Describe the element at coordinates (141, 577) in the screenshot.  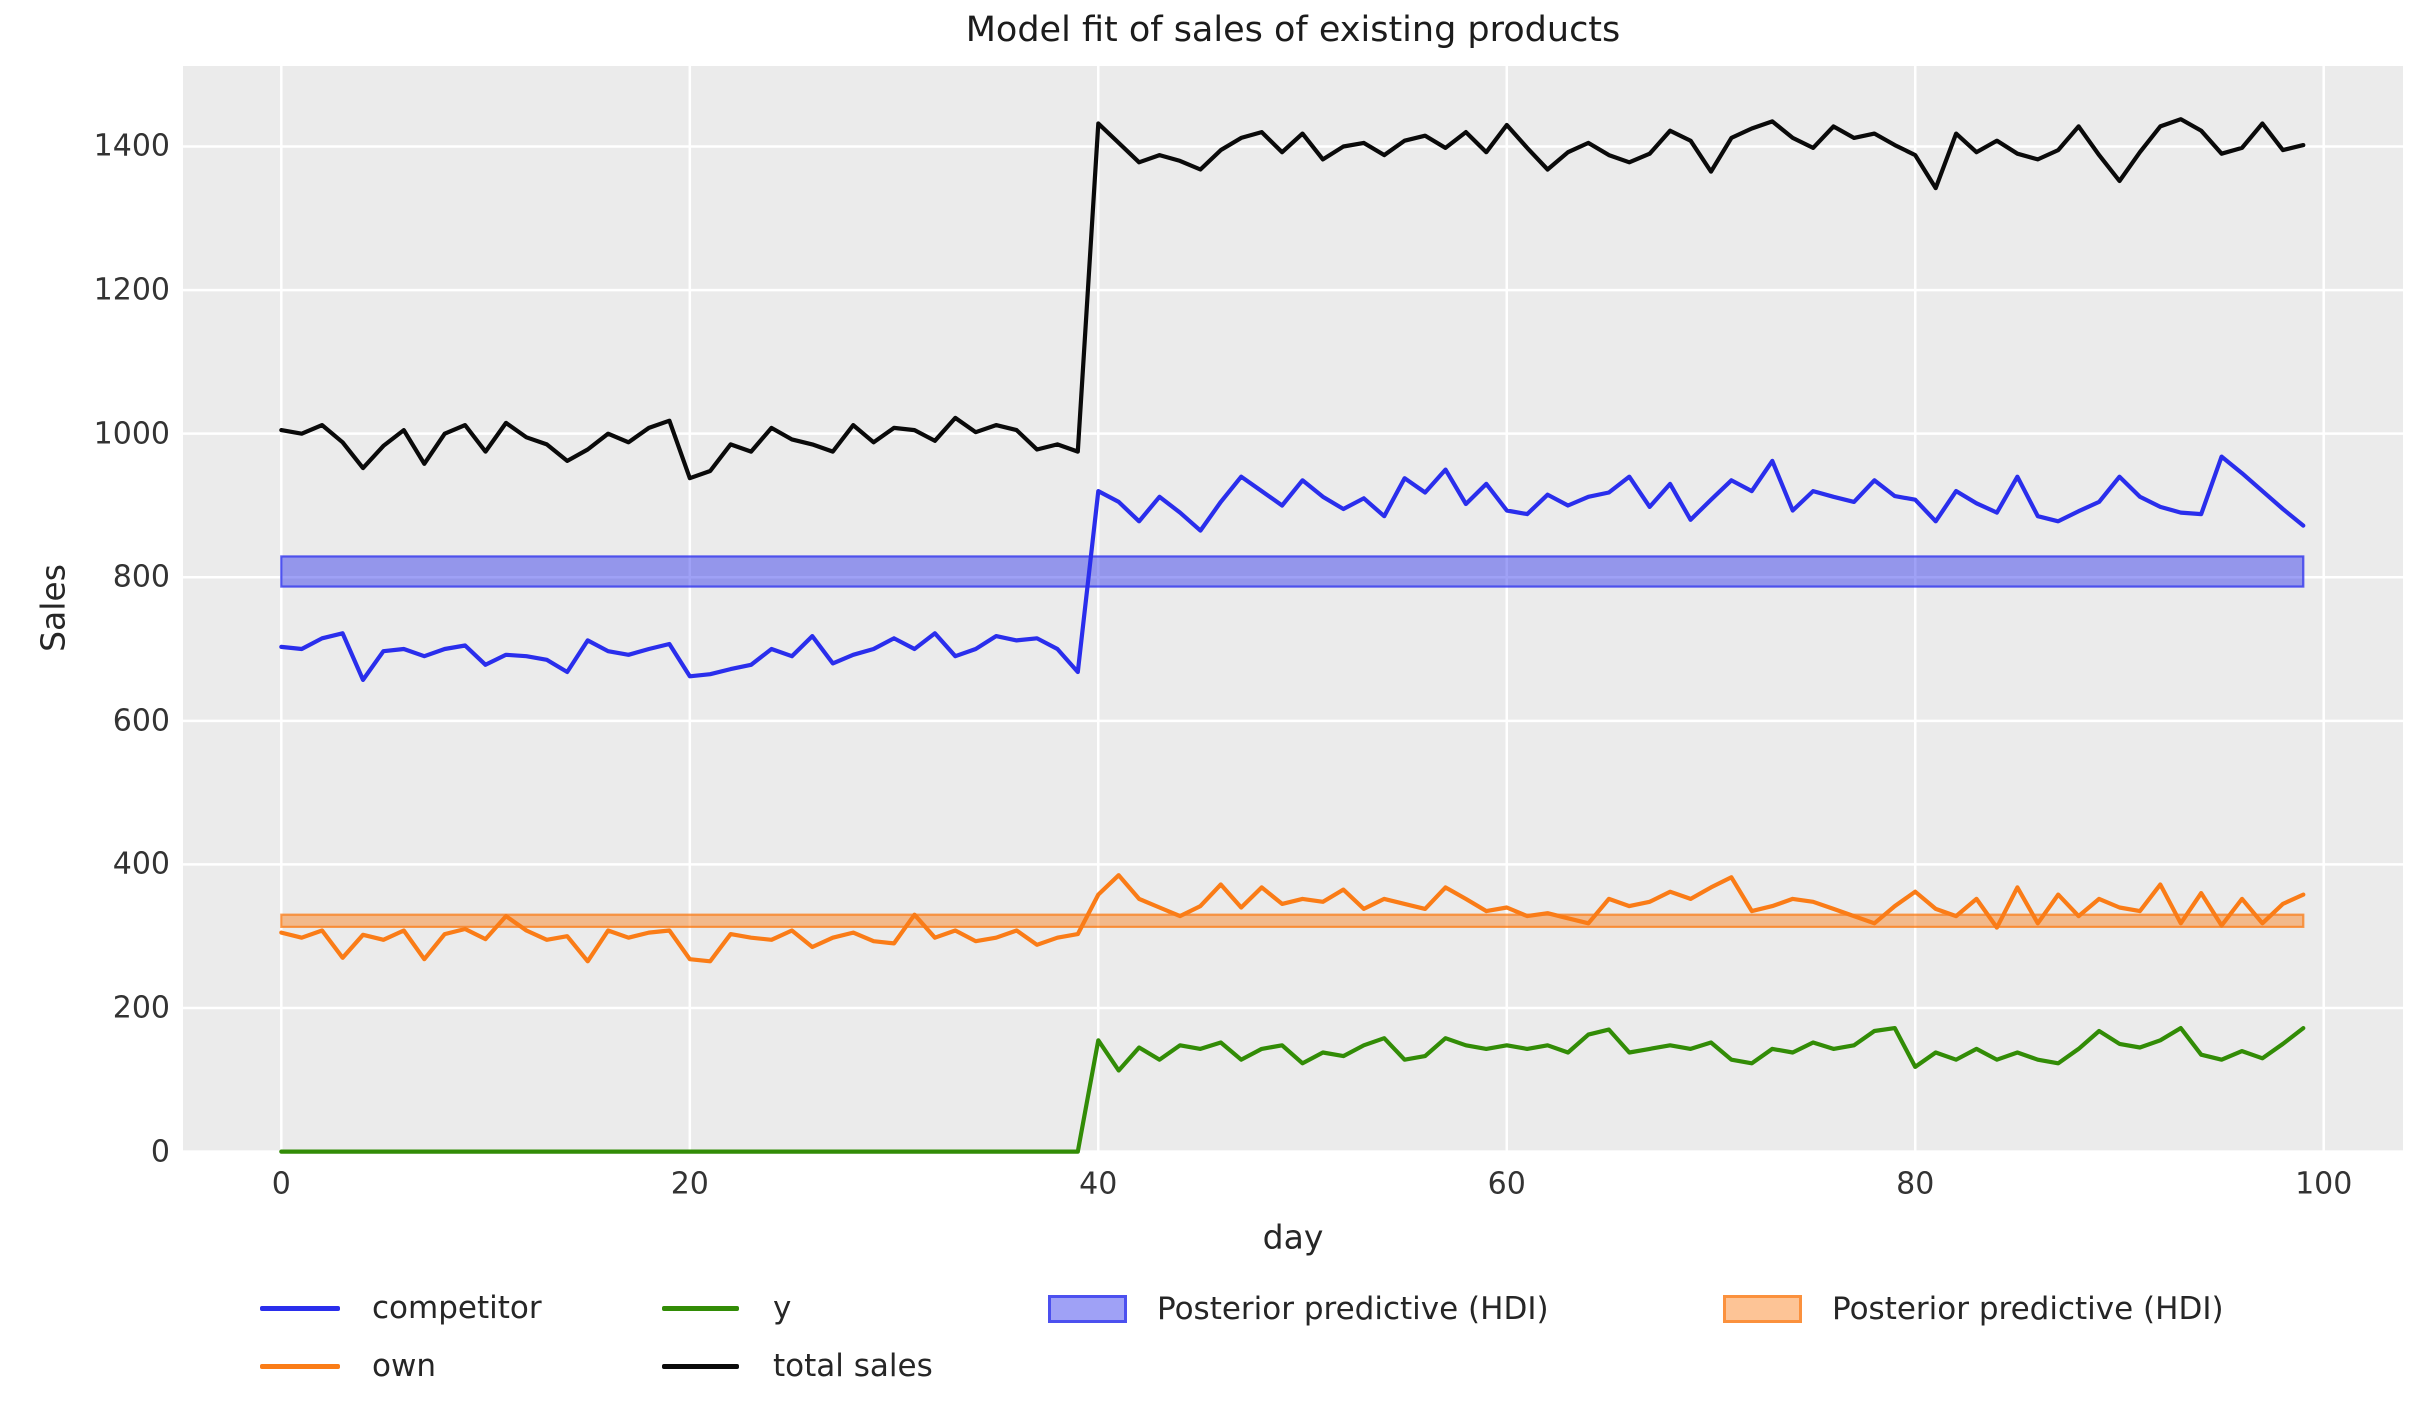
I see `y-tick-label: 800` at that location.